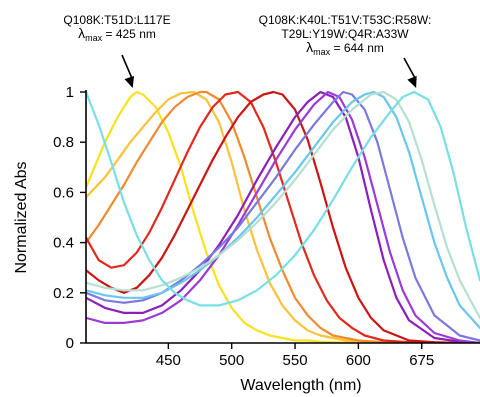 This screenshot has height=397, width=480. Describe the element at coordinates (421, 360) in the screenshot. I see `x-tick-label: 675` at that location.